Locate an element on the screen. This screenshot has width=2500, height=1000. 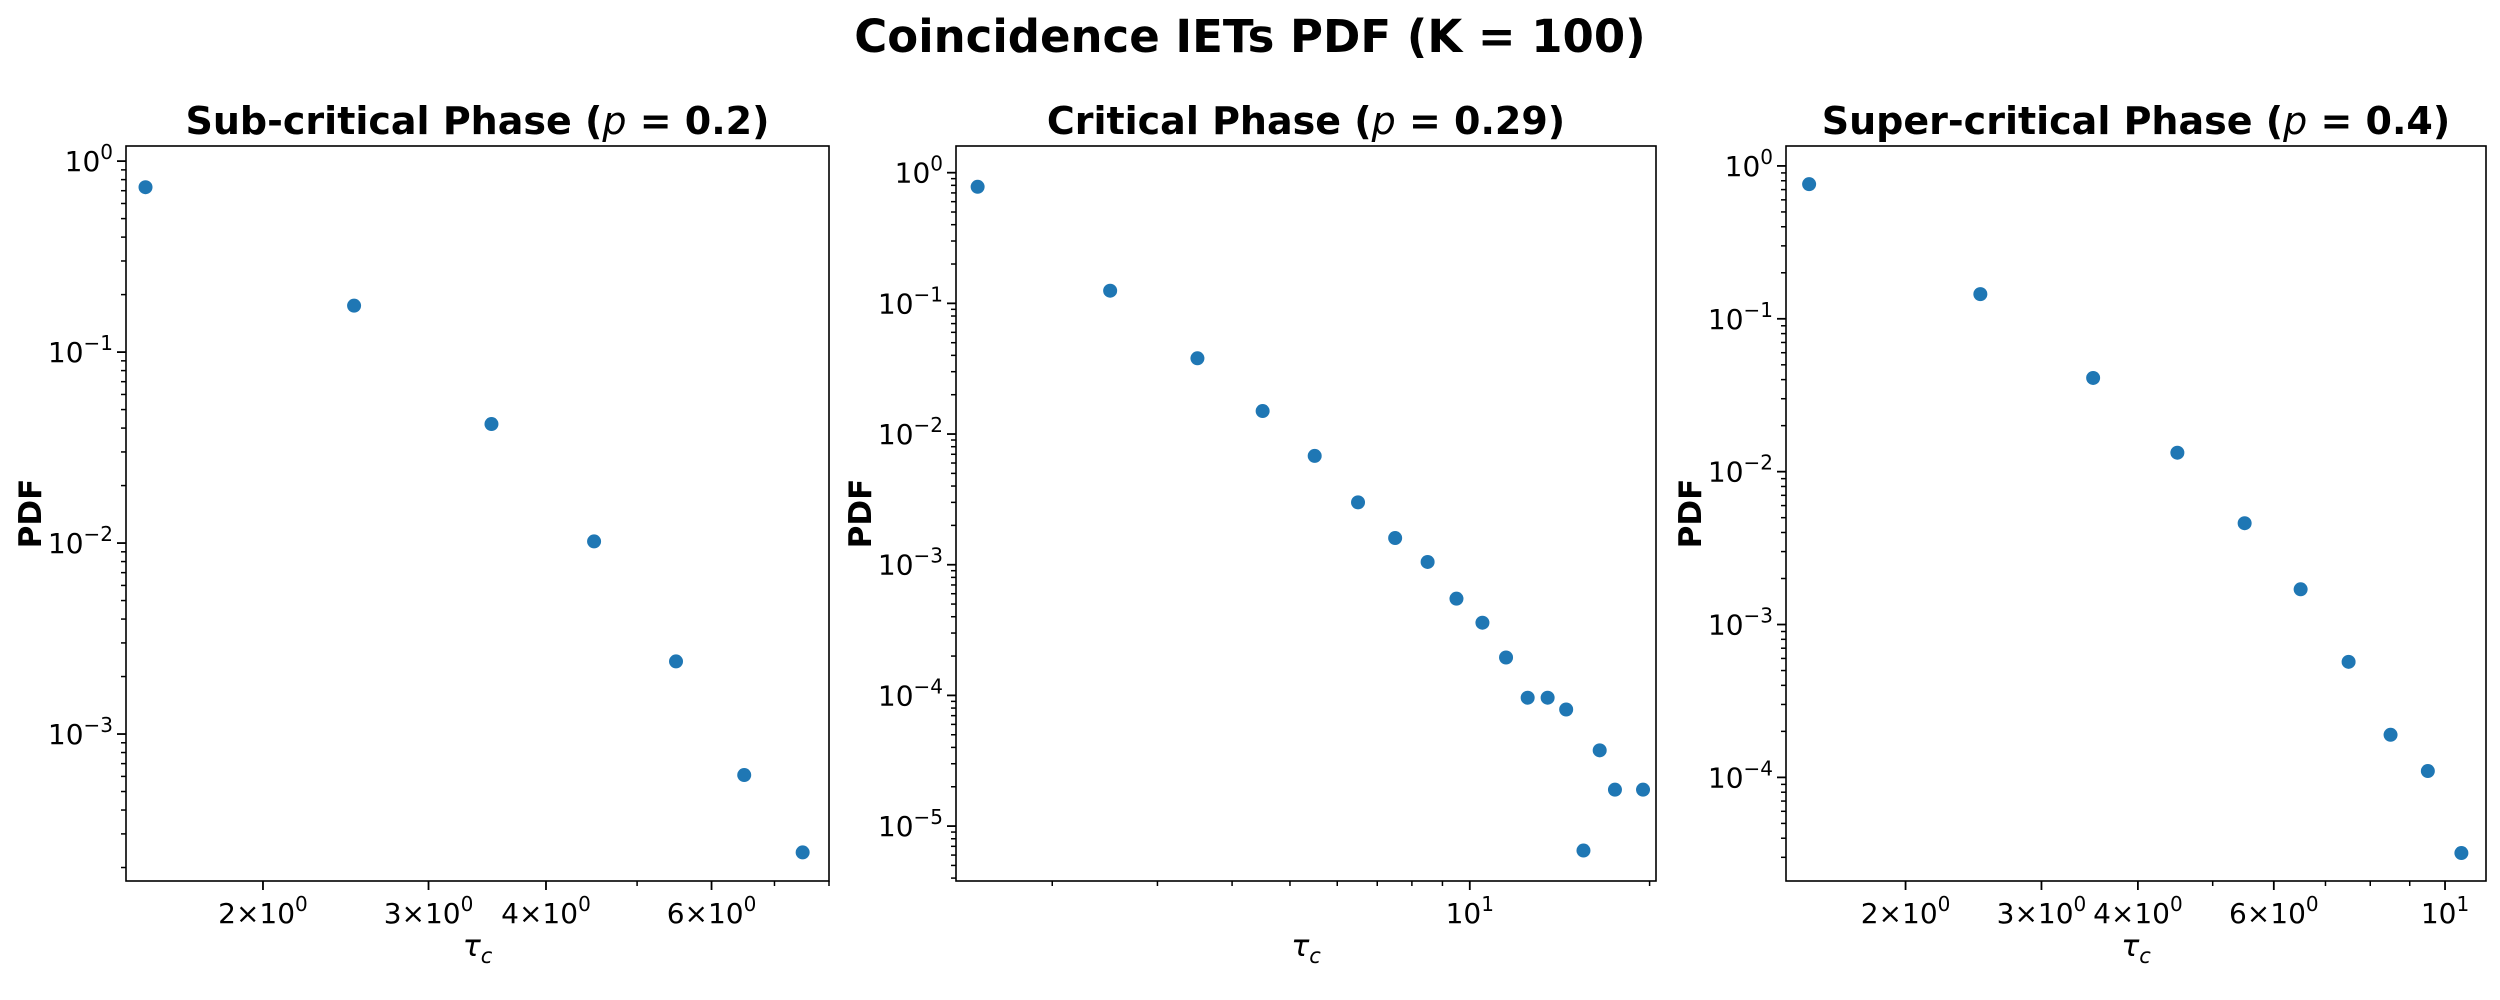
panel-title: Critical Phase (p = 0.29) is located at coordinates (1306, 121).